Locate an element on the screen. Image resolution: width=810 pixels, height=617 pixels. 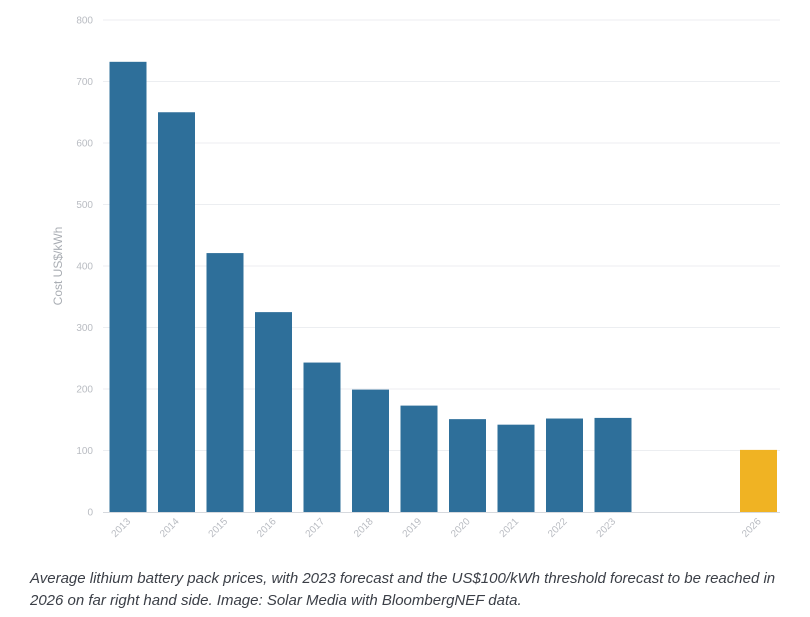
y-tick-label: 800 is located at coordinates (84, 21).